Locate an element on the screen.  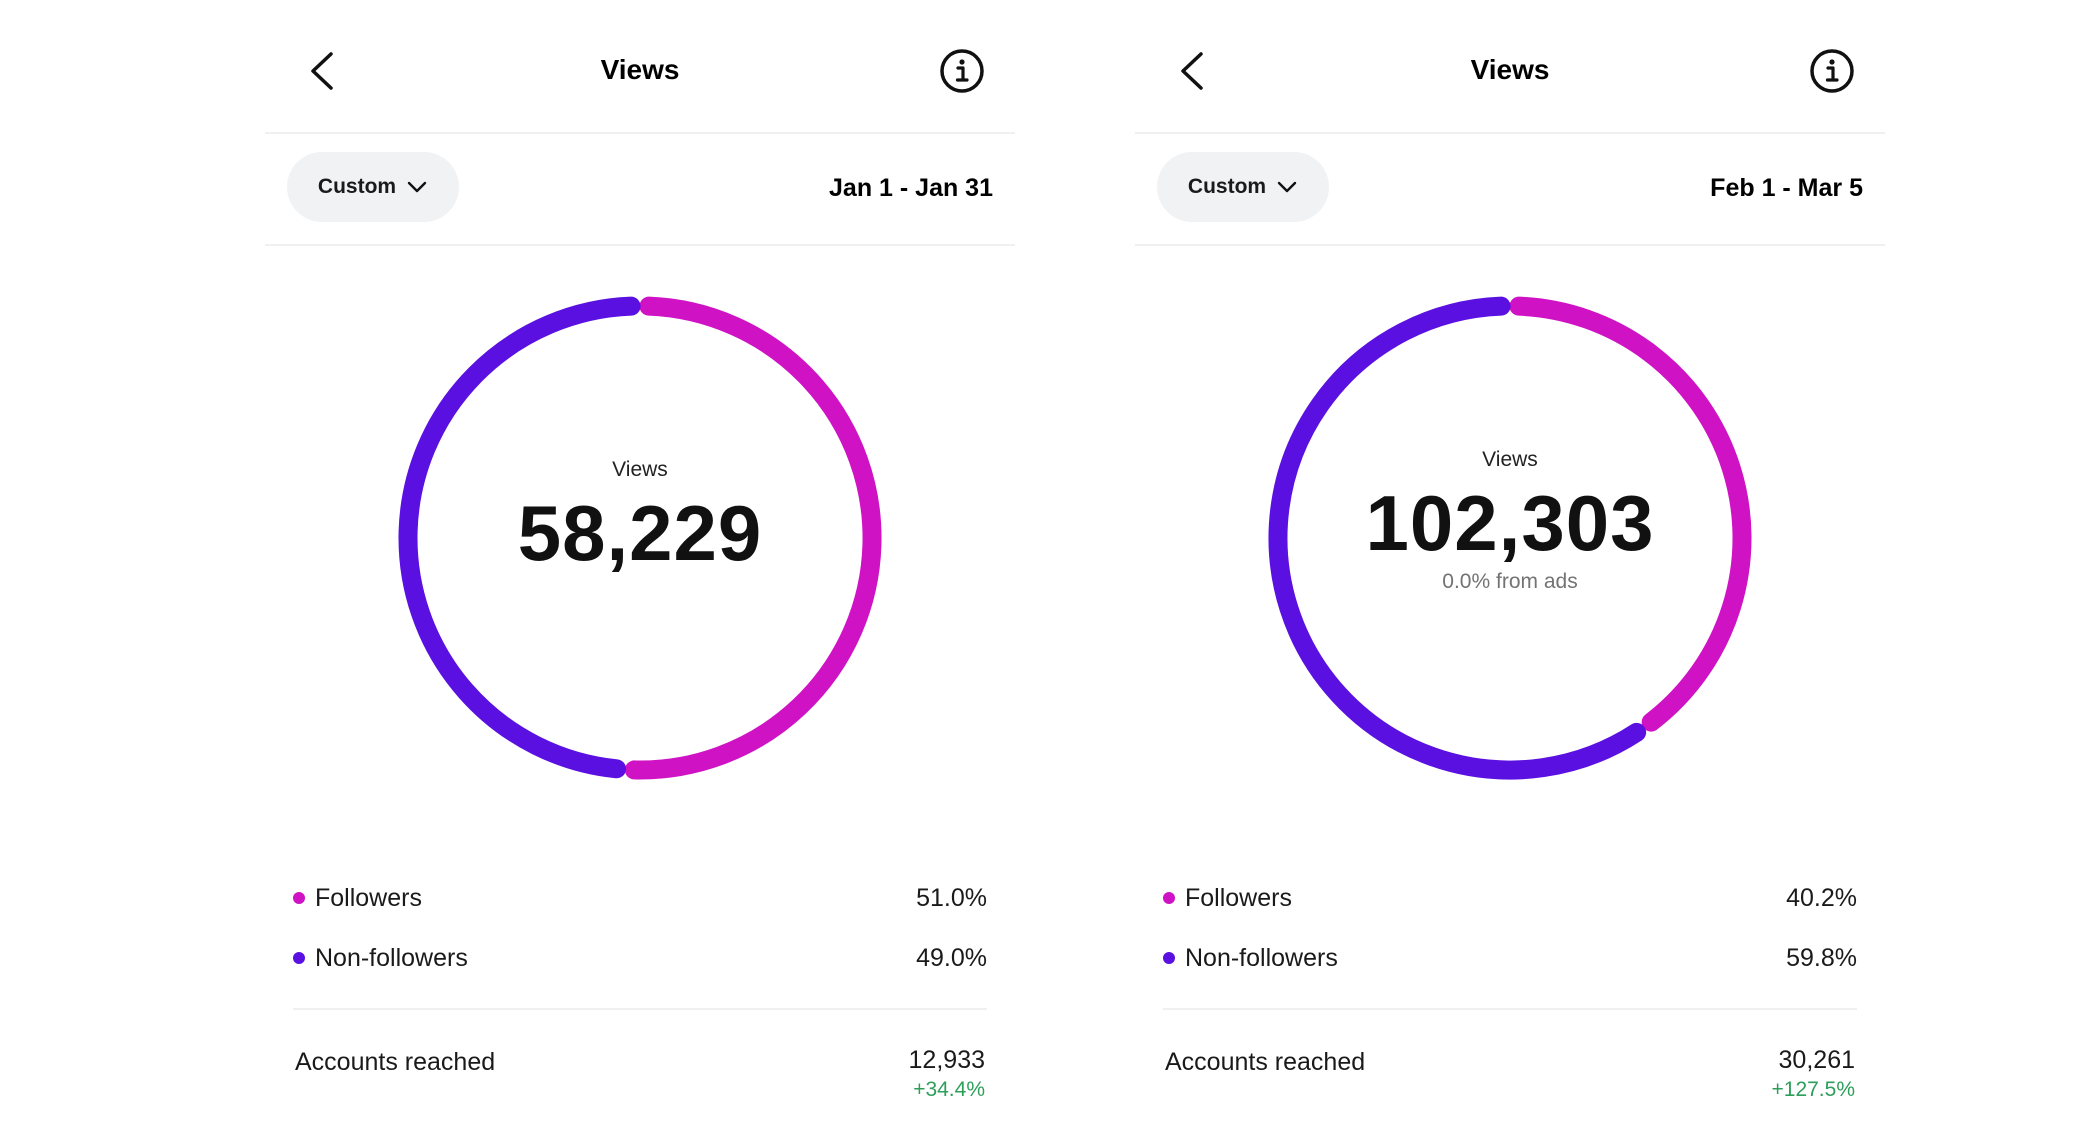
legend-value: 51.0% is located at coordinates (951, 897).